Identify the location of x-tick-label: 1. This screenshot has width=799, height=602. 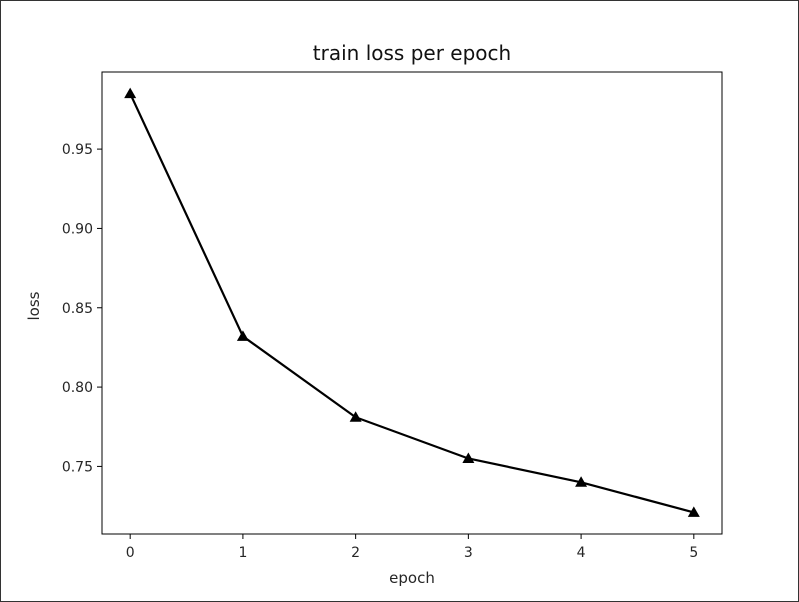
(242, 553).